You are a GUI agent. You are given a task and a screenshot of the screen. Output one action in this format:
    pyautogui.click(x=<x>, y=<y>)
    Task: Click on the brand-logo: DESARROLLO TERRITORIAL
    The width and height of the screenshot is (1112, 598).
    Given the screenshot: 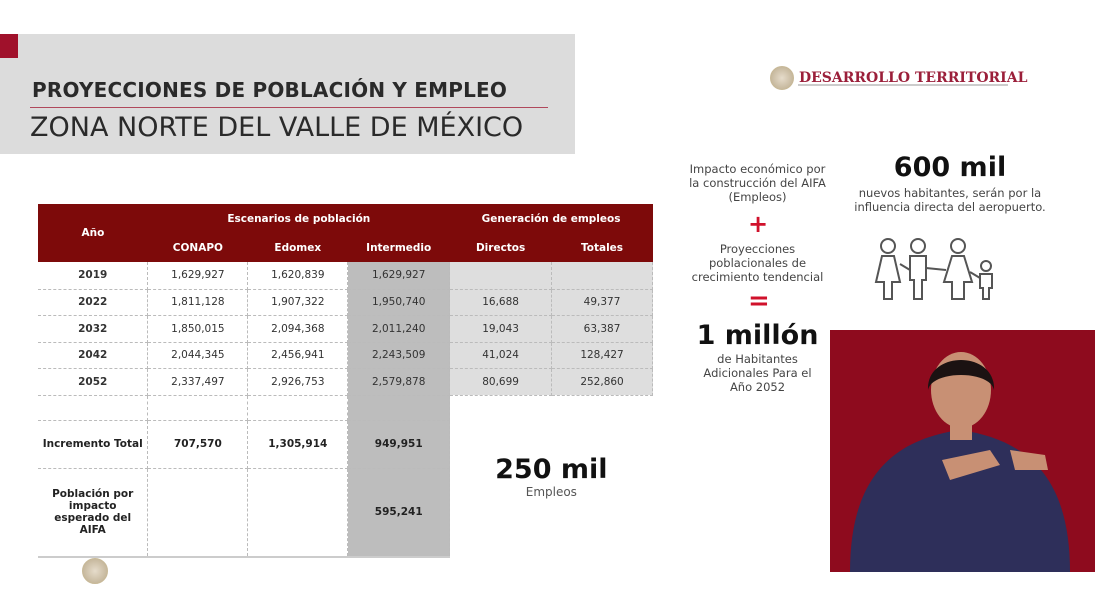 What is the action you would take?
    pyautogui.click(x=898, y=78)
    